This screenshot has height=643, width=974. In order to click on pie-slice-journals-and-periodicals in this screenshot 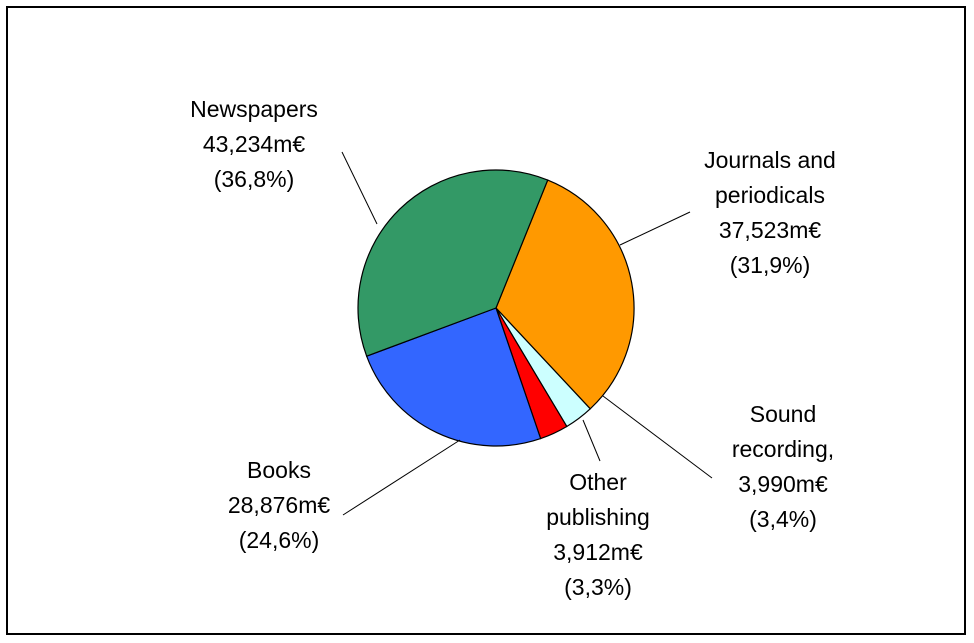, I will do `click(565, 294)`.